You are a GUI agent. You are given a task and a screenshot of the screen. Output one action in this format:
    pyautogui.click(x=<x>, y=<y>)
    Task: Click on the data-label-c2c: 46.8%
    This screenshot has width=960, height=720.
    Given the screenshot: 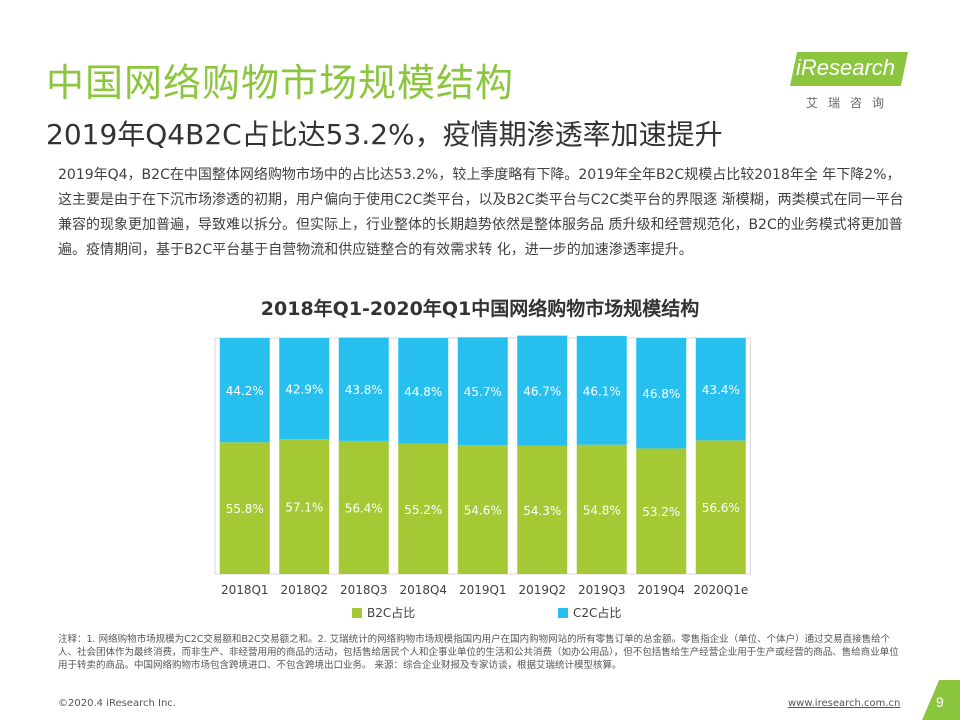 What is the action you would take?
    pyautogui.click(x=661, y=394)
    